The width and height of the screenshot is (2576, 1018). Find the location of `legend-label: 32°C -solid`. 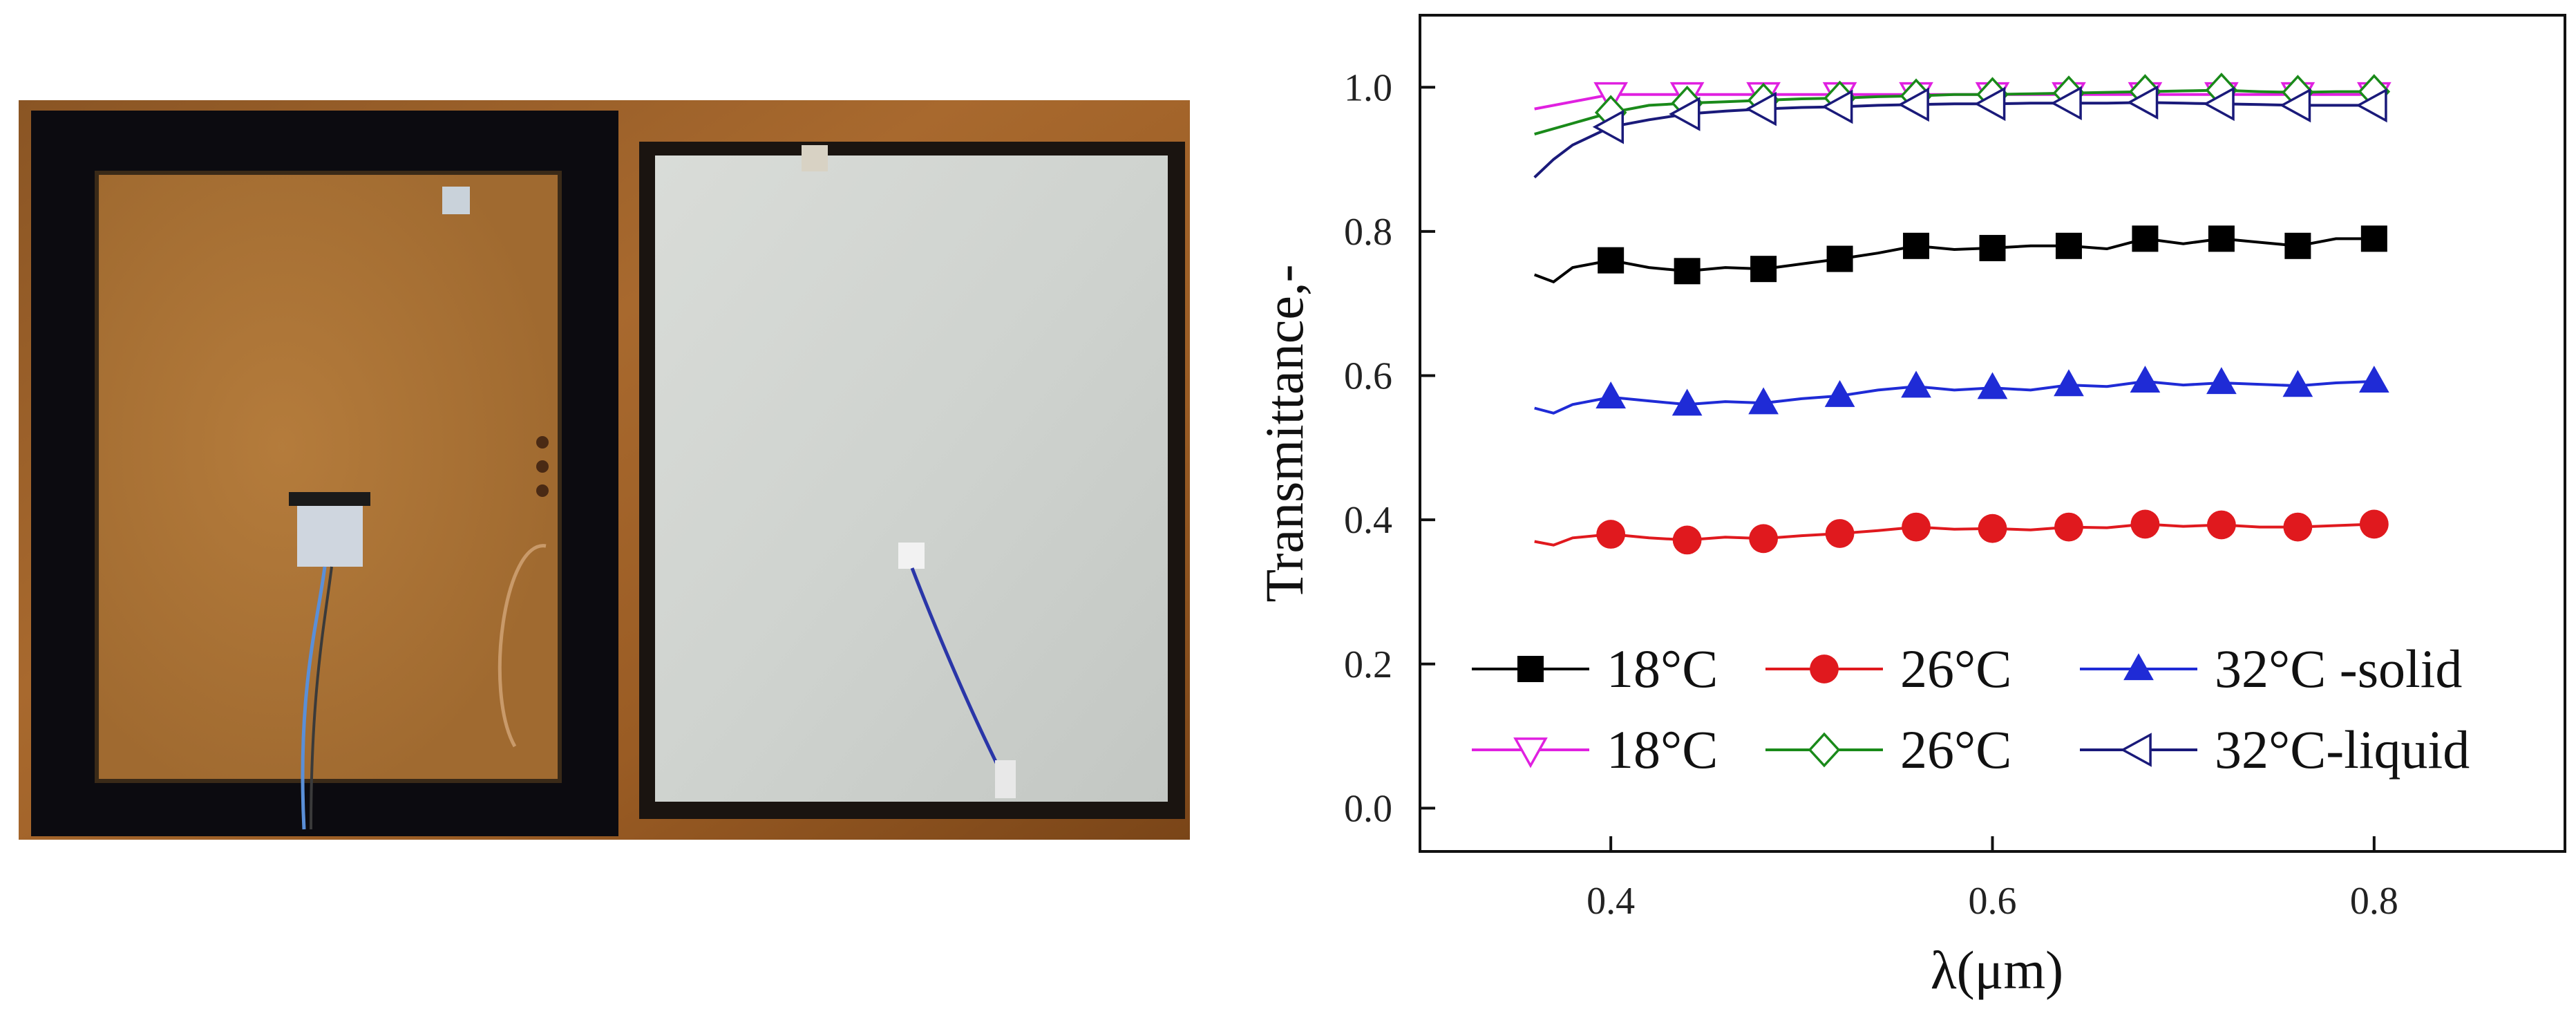

legend-label: 32°C -solid is located at coordinates (2338, 669).